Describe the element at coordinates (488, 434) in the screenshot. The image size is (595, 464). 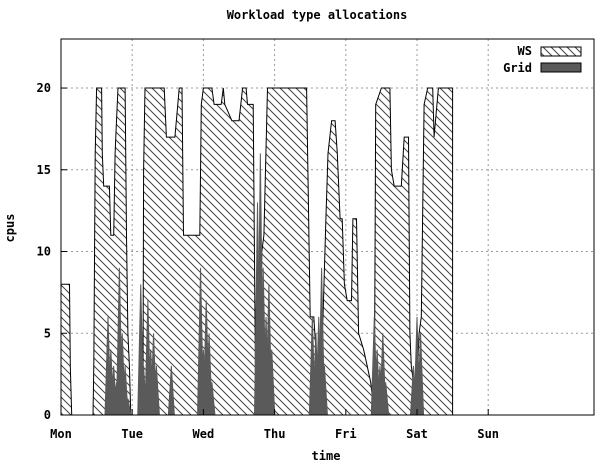
I see `x-tick-label: Sun` at that location.